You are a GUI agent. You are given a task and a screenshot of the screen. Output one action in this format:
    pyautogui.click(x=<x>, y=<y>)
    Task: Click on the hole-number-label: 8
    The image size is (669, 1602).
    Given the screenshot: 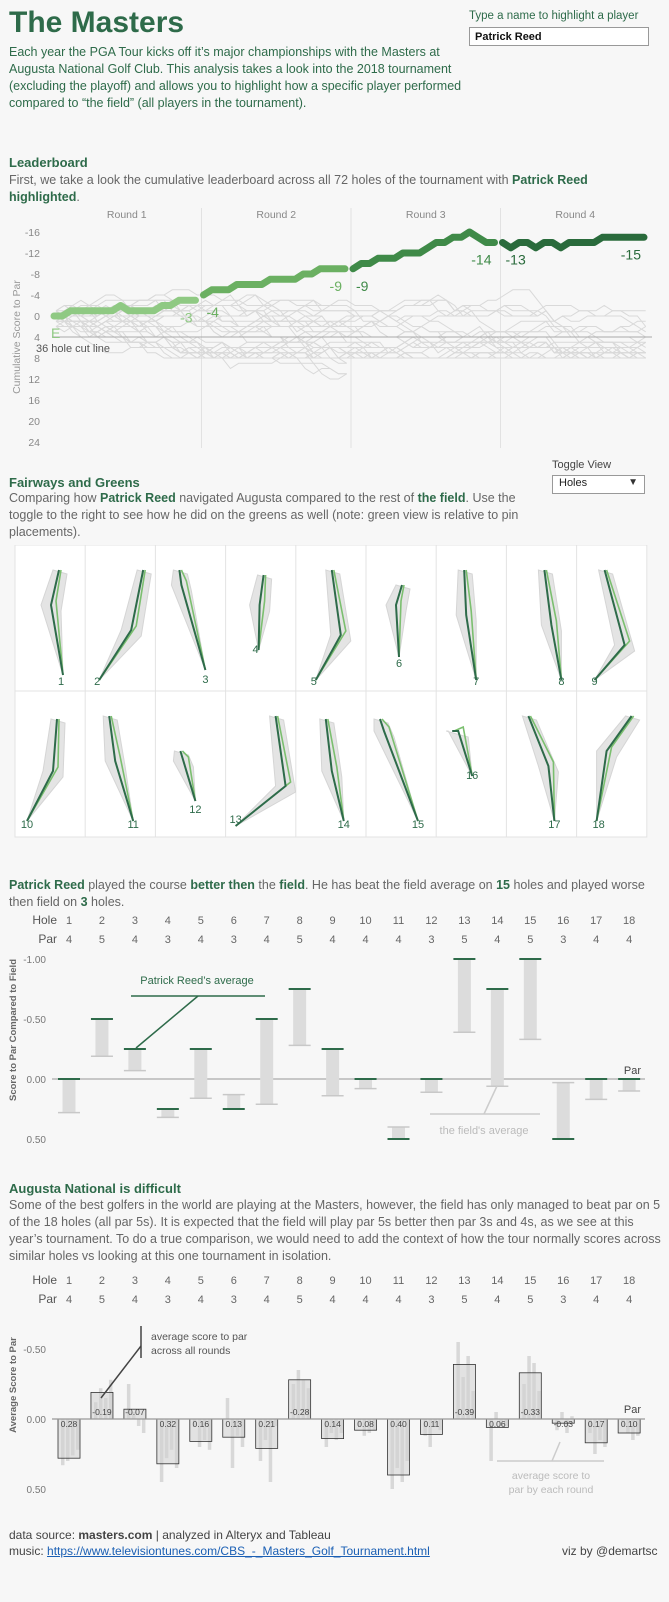 What is the action you would take?
    pyautogui.click(x=561, y=682)
    